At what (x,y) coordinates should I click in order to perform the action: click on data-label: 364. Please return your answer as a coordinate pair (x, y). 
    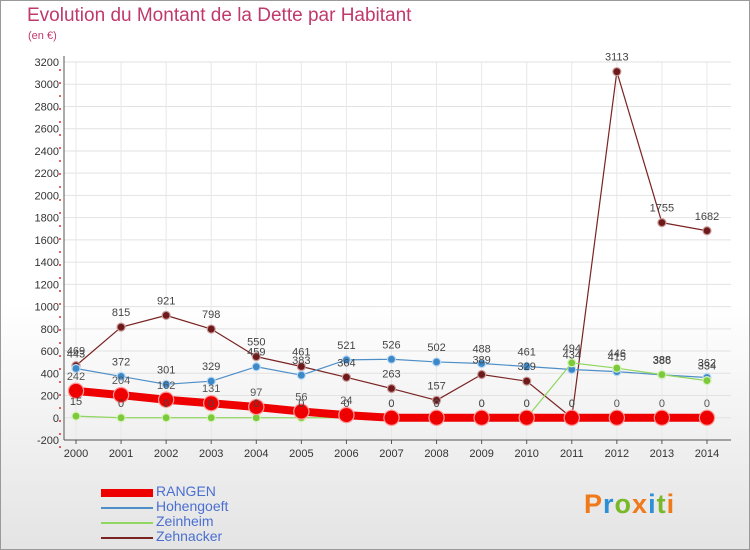
    Looking at the image, I should click on (346, 363).